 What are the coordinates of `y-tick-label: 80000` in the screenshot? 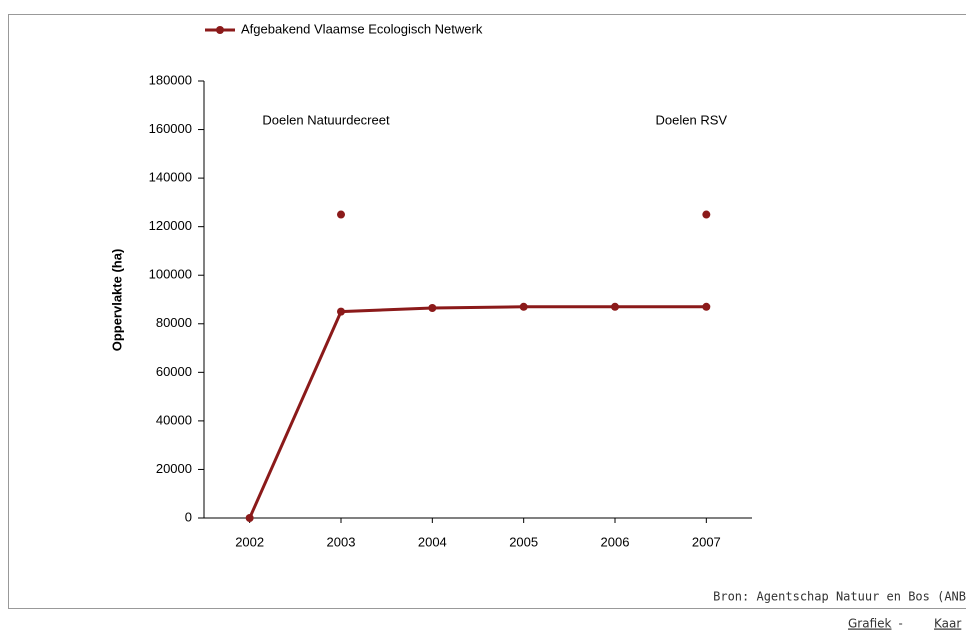 It's located at (174, 322).